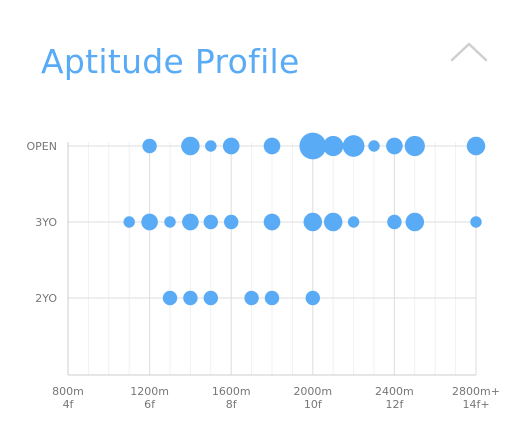  Describe the element at coordinates (475, 404) in the screenshot. I see `x-tick-sublabel: 14f+` at that location.